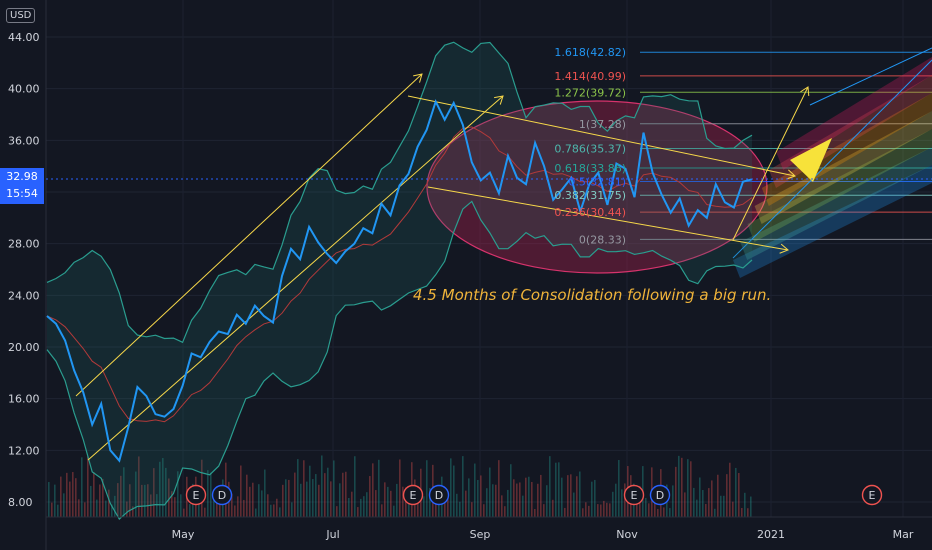  I want to click on current-price-tag: 32.98 15:54, so click(22, 186).